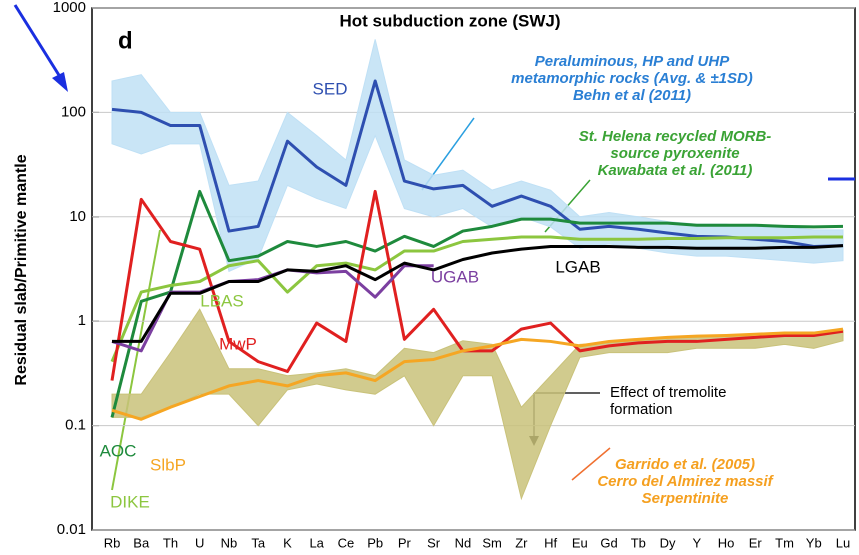 The height and width of the screenshot is (555, 859). Describe the element at coordinates (577, 266) in the screenshot. I see `series-label: LGAB` at that location.